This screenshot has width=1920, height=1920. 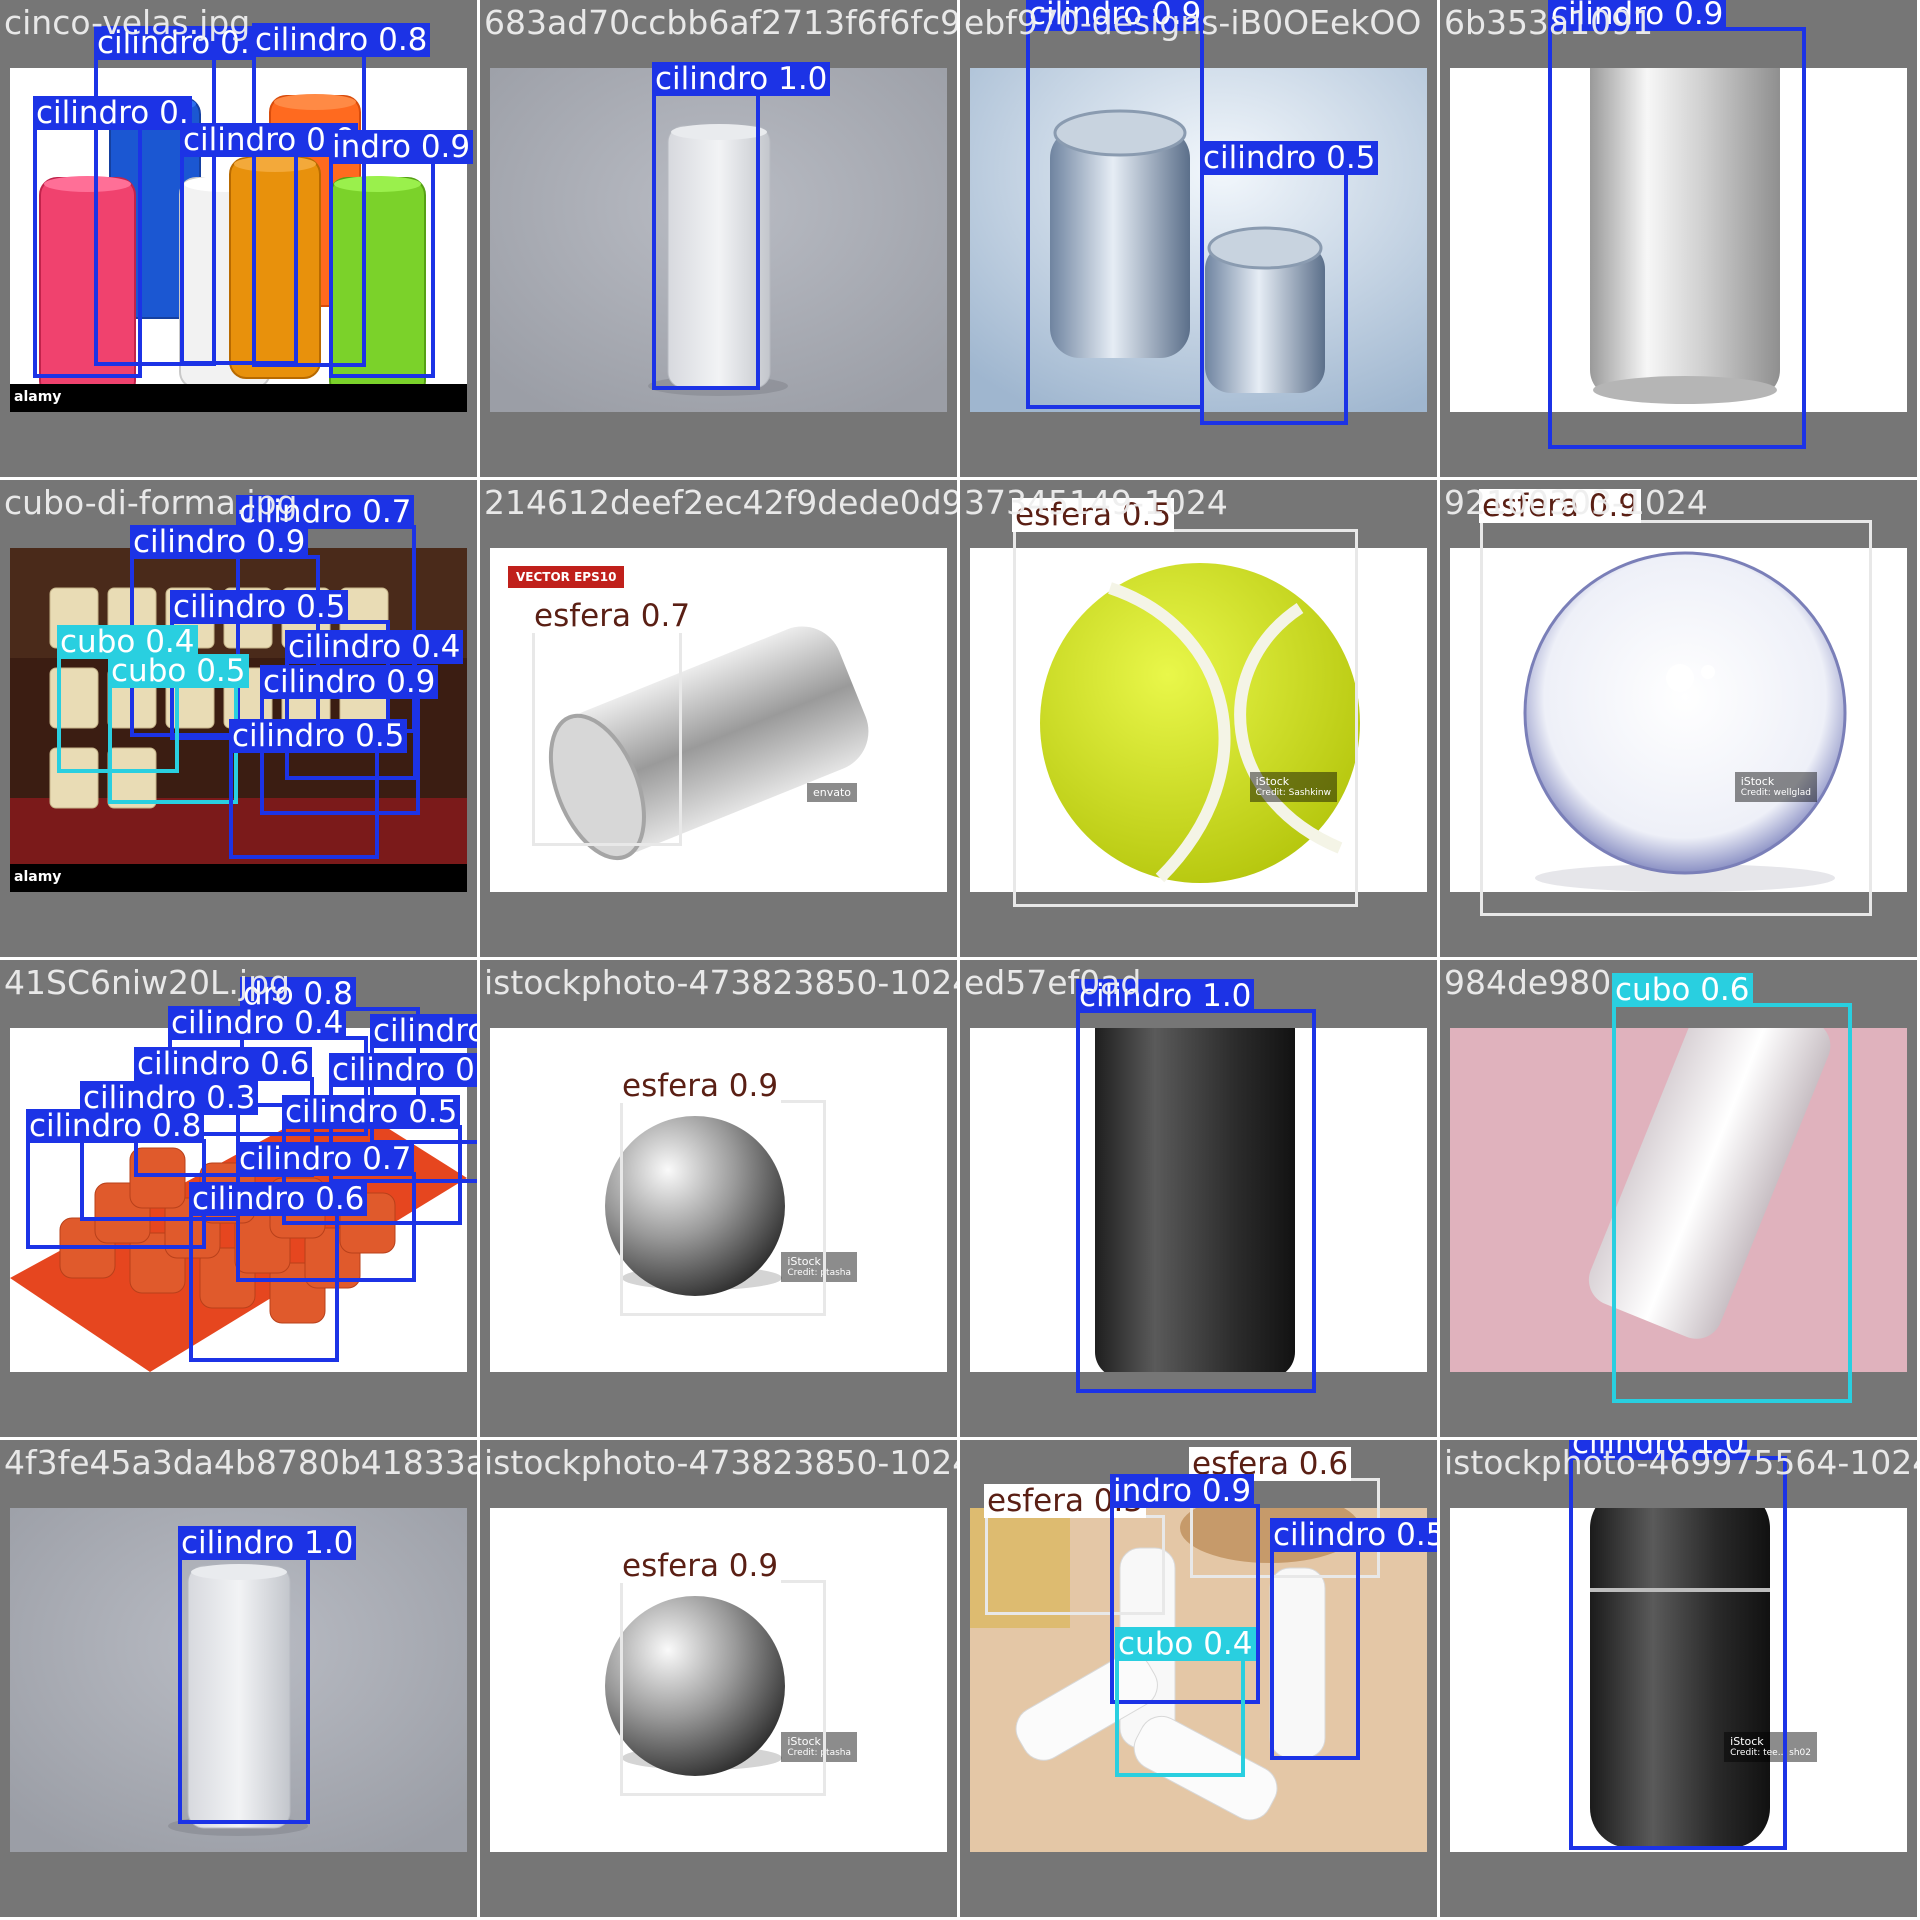 What do you see at coordinates (127, 642) in the screenshot?
I see `detection-label: cubo 0.4` at bounding box center [127, 642].